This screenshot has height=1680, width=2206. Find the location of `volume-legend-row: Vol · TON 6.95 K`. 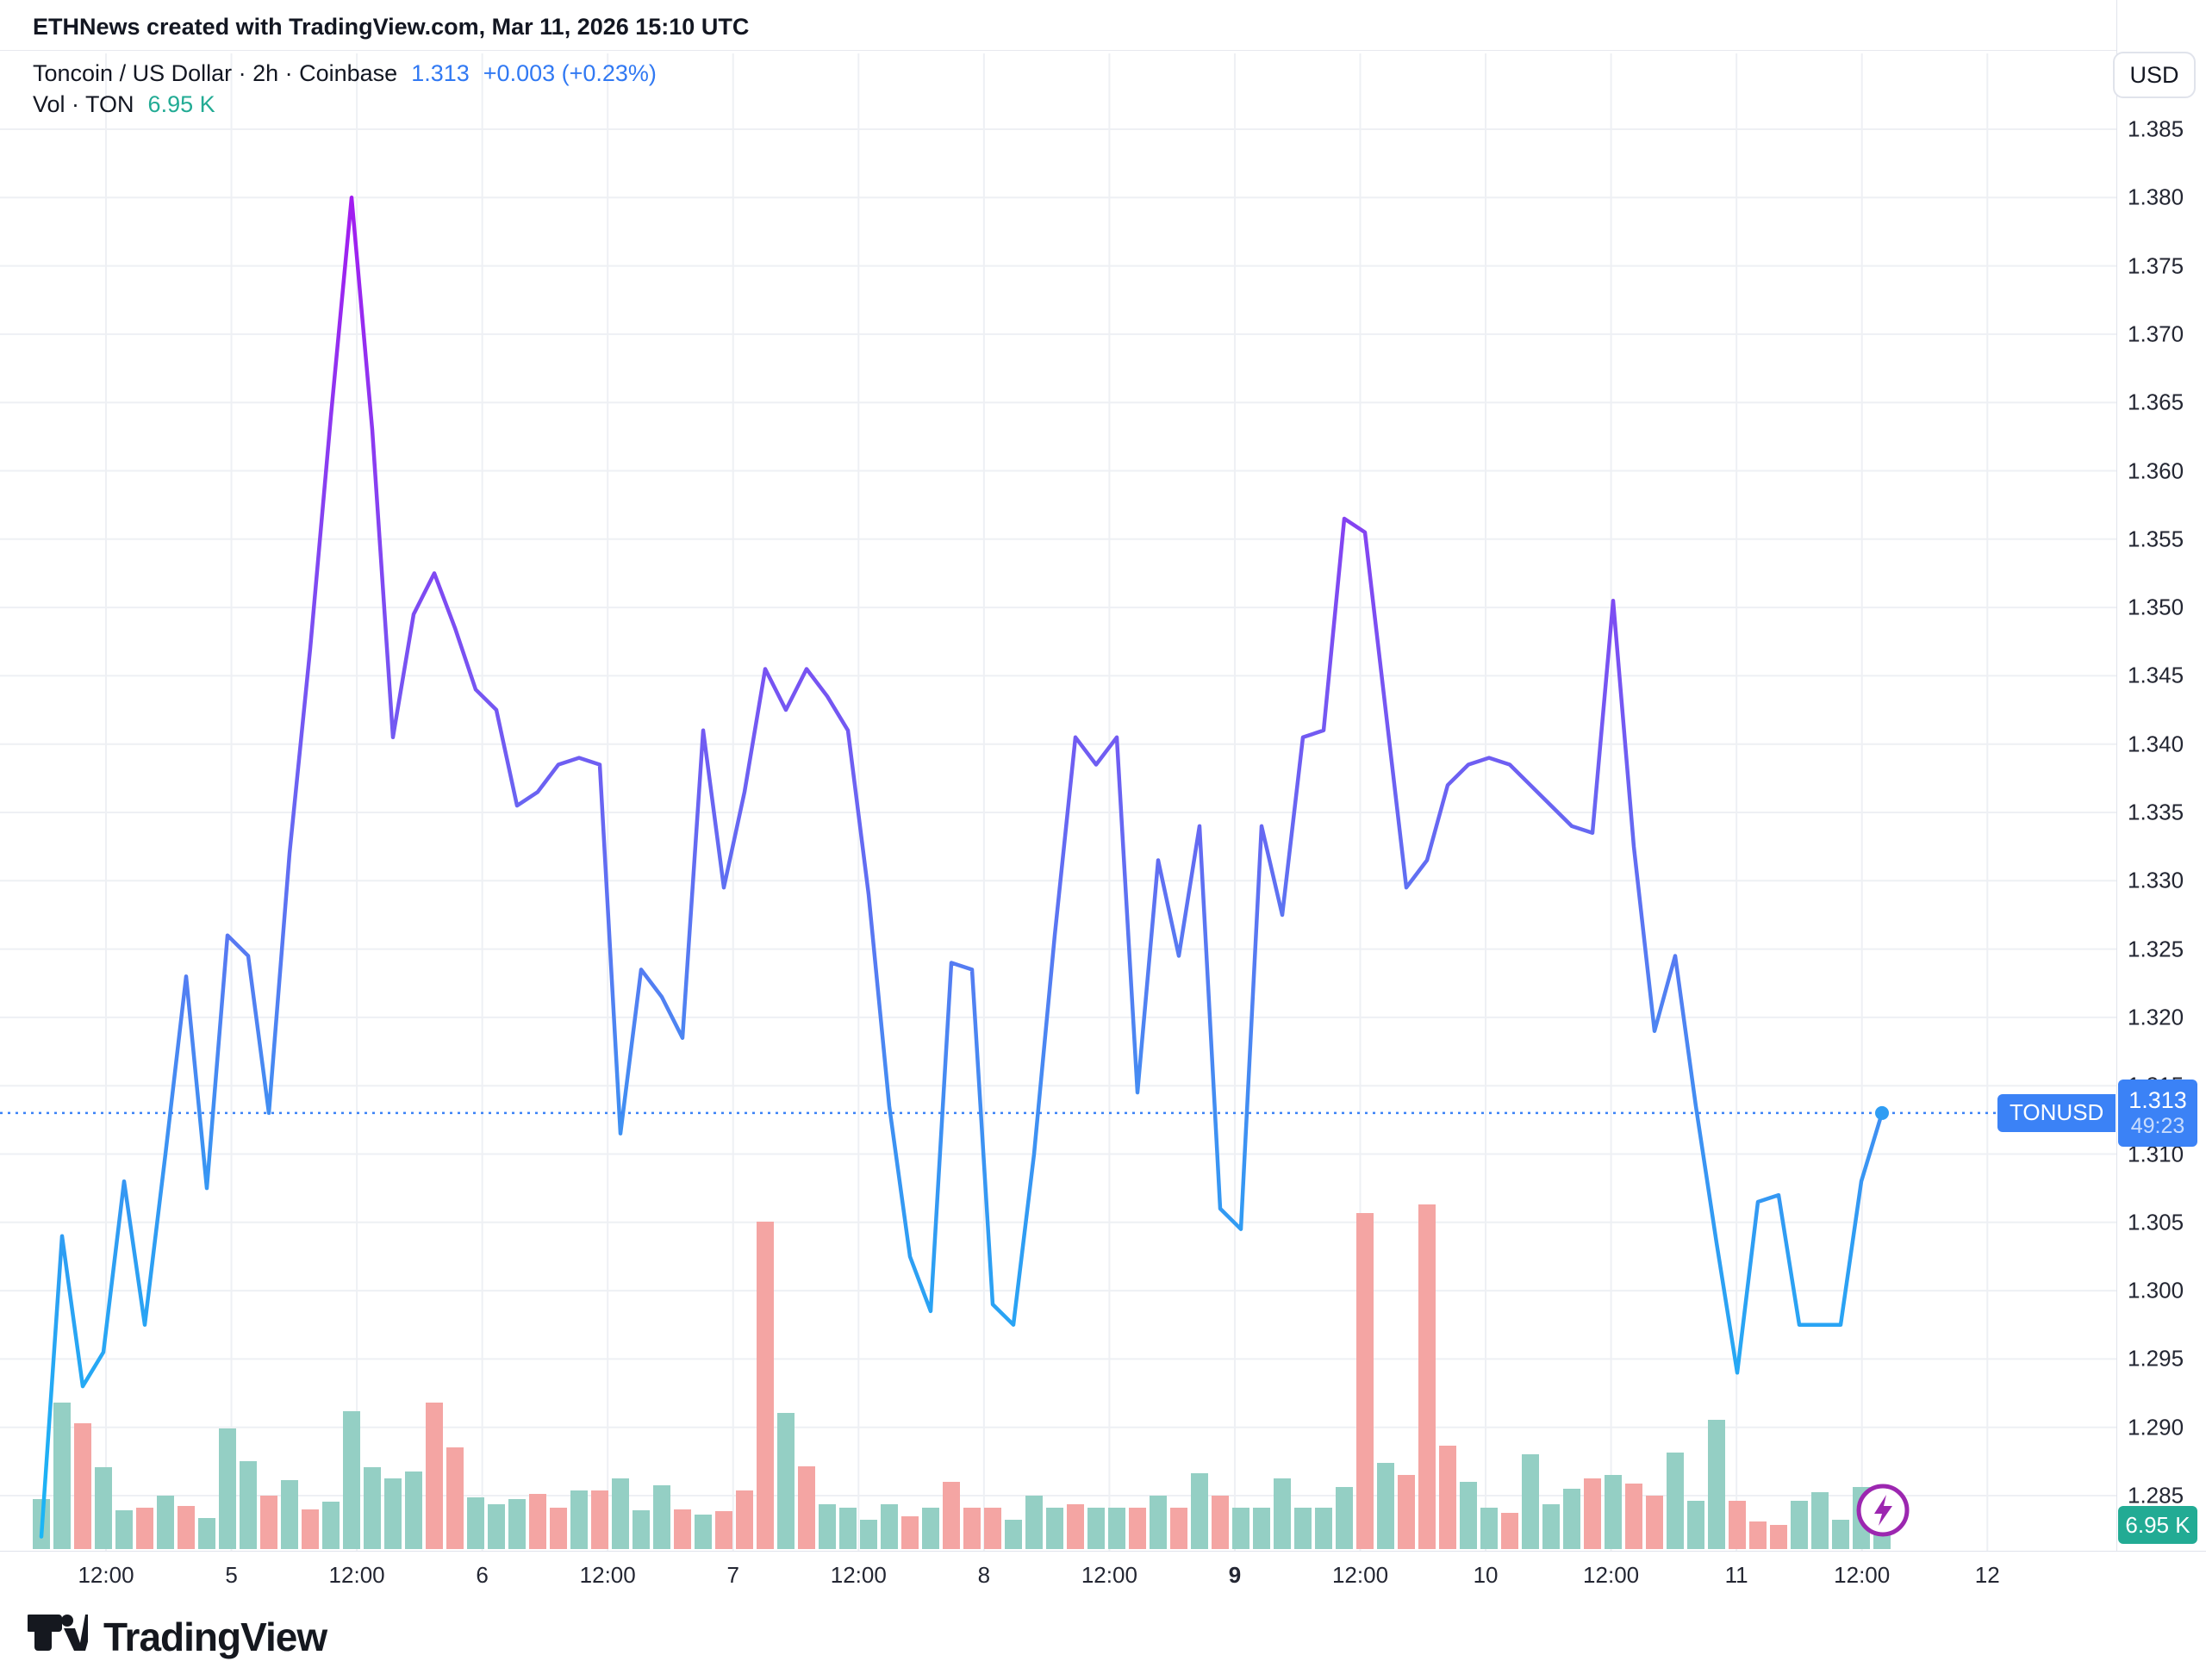

volume-legend-row: Vol · TON 6.95 K is located at coordinates (345, 107).